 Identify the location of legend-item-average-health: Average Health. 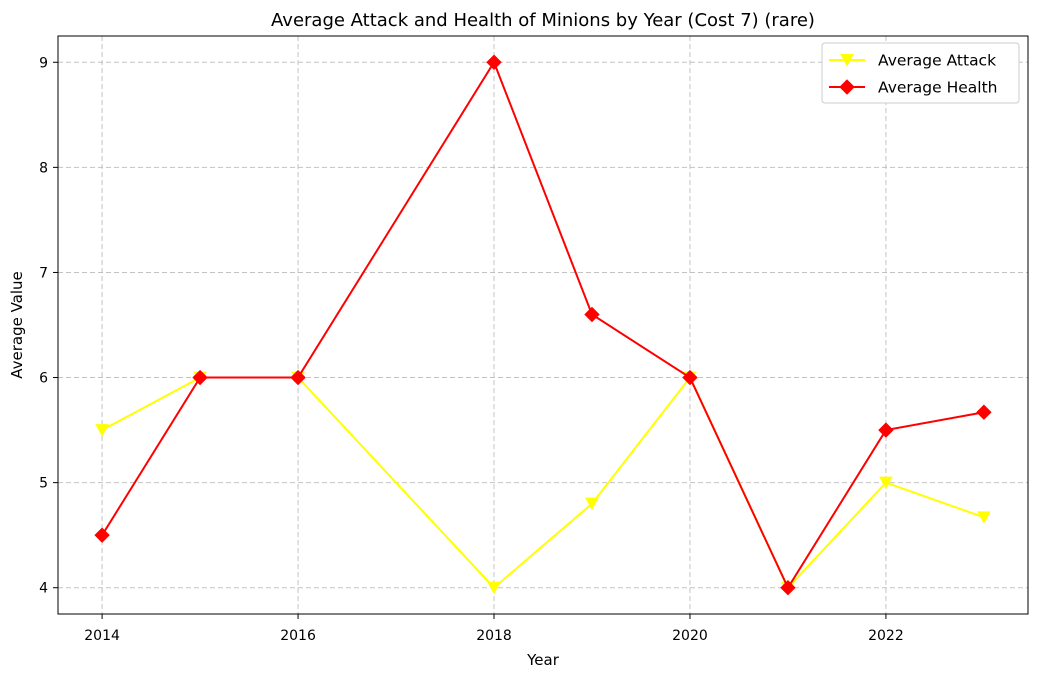
(913, 88).